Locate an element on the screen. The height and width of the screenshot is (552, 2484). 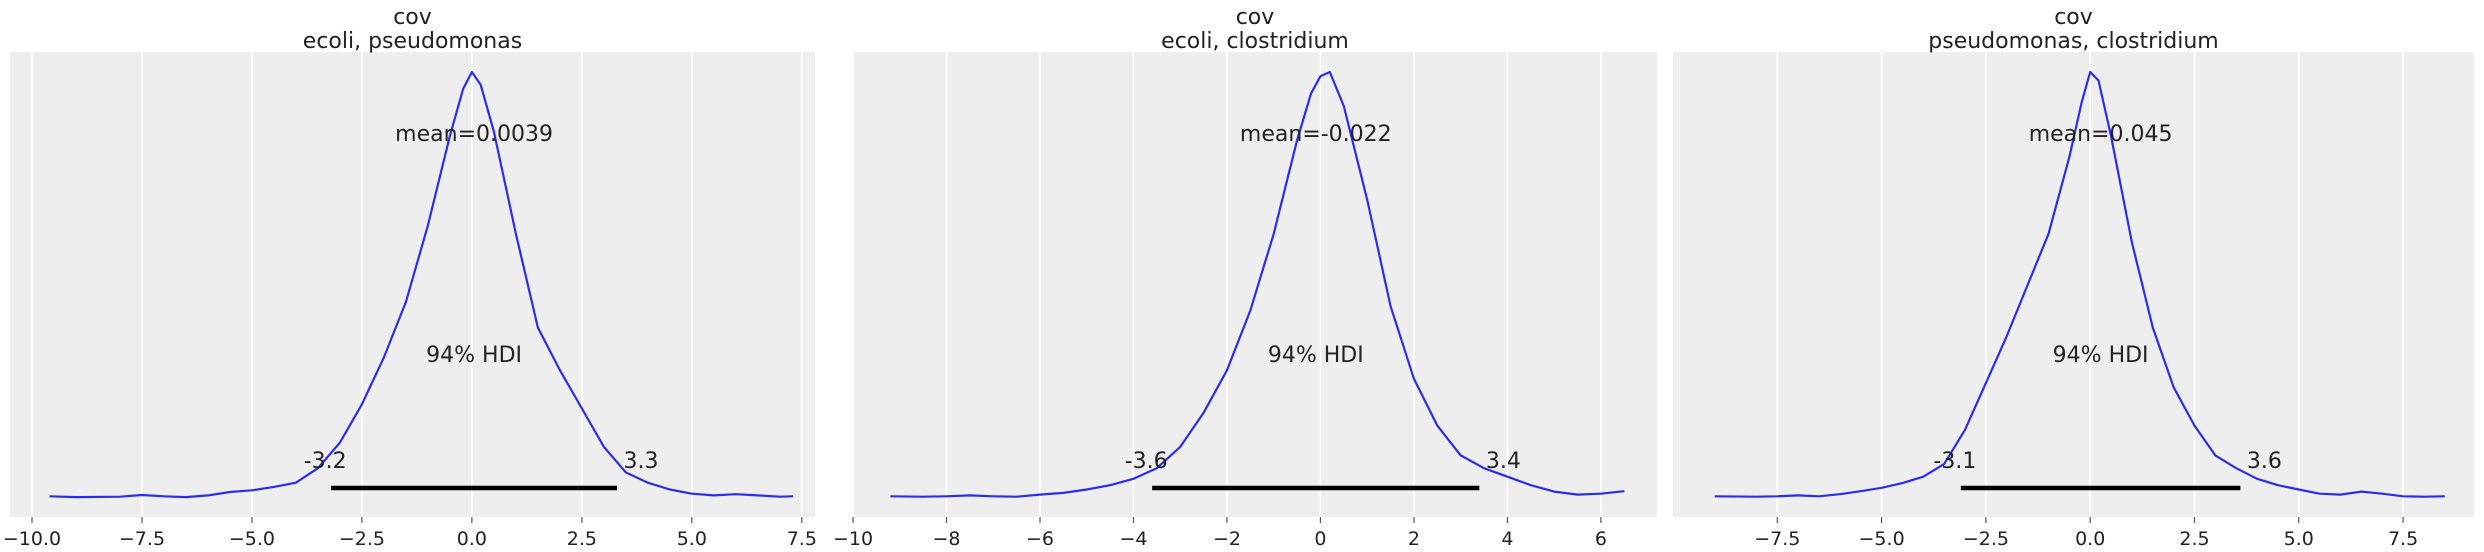
subplot-title-coords: ecoli, clostridium is located at coordinates (1255, 41).